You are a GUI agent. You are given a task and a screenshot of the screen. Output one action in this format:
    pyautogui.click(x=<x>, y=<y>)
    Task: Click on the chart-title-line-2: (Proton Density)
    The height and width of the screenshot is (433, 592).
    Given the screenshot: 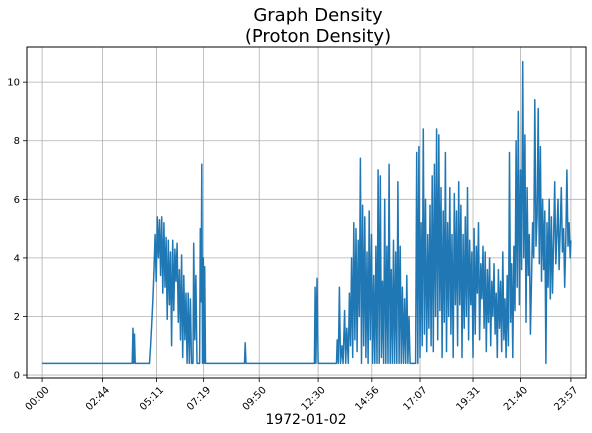 What is the action you would take?
    pyautogui.click(x=318, y=36)
    